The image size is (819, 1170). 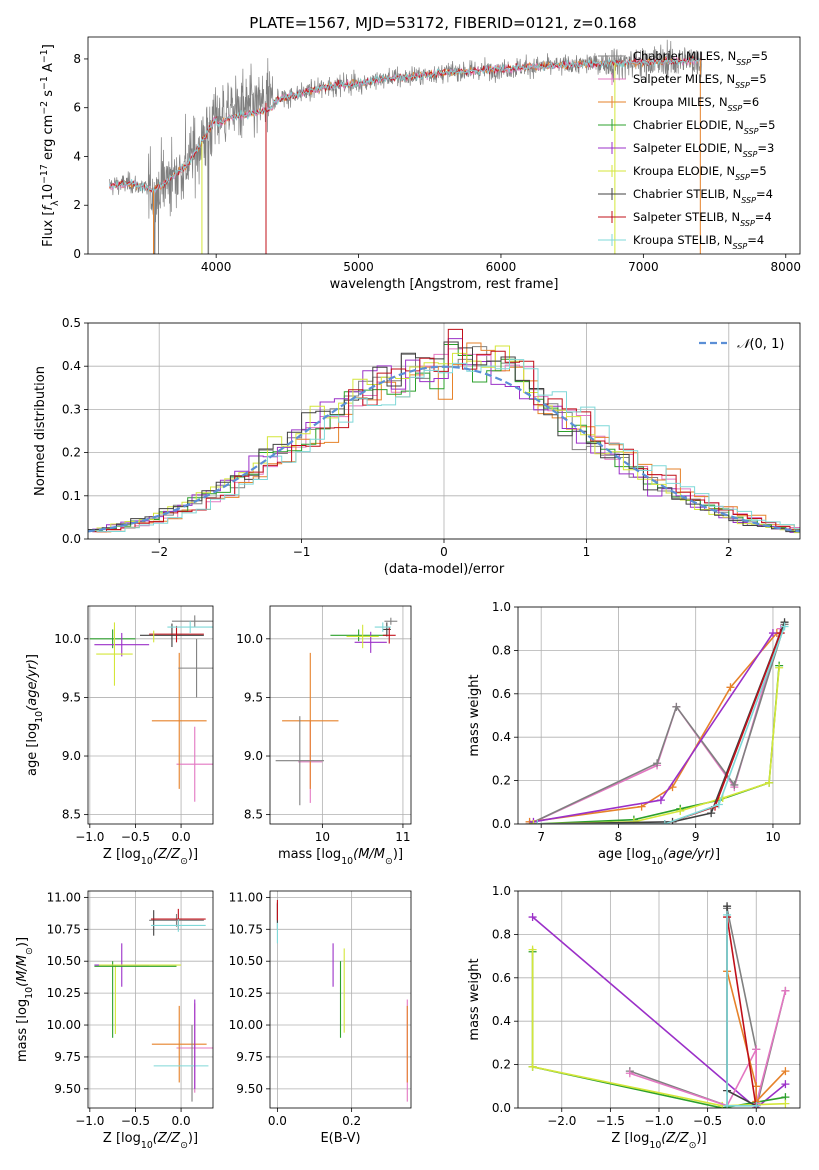 I want to click on x-tick-label: 10, so click(x=322, y=837).